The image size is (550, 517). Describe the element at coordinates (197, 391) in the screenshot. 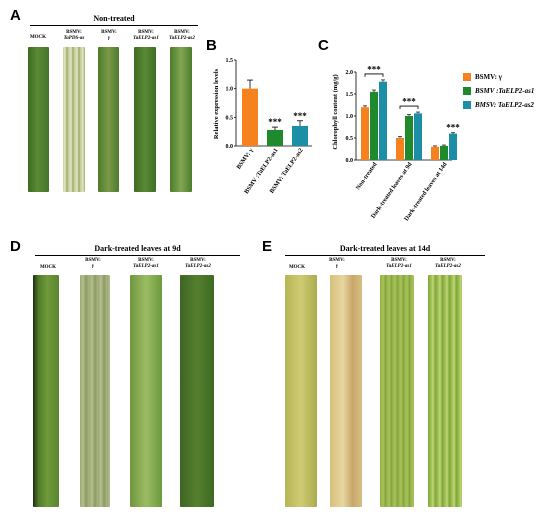

I see `panel-d-leaf-as2` at that location.